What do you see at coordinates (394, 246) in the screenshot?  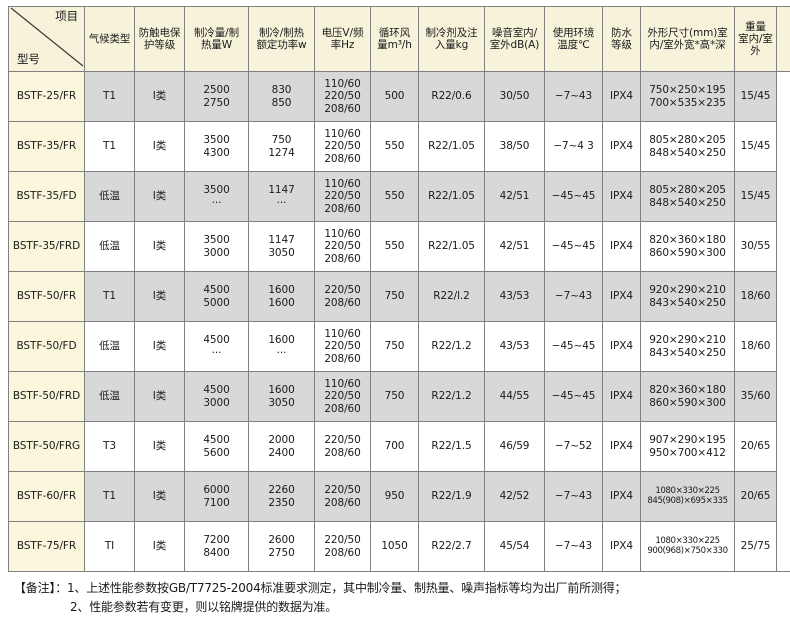 I see `cell-airflow: 550` at bounding box center [394, 246].